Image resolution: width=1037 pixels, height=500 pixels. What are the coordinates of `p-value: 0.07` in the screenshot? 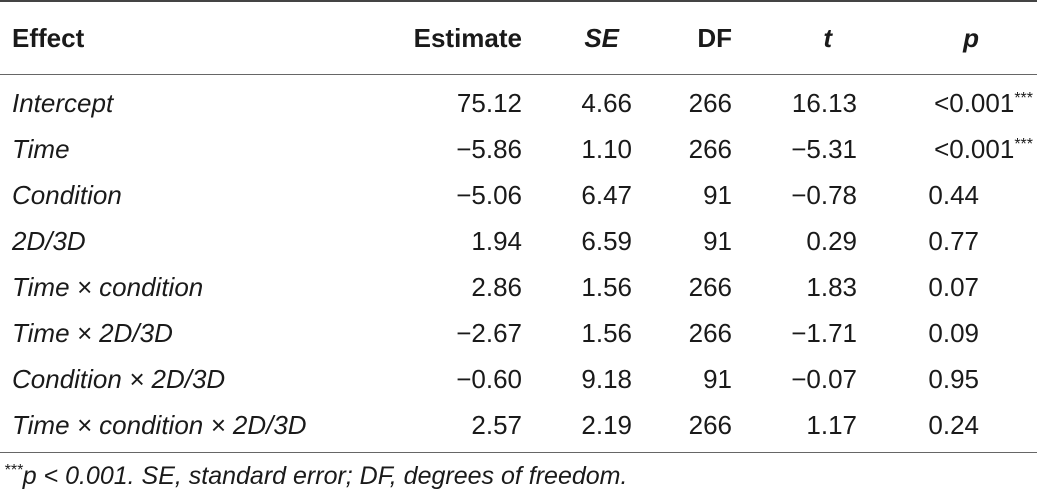 It's located at (953, 287).